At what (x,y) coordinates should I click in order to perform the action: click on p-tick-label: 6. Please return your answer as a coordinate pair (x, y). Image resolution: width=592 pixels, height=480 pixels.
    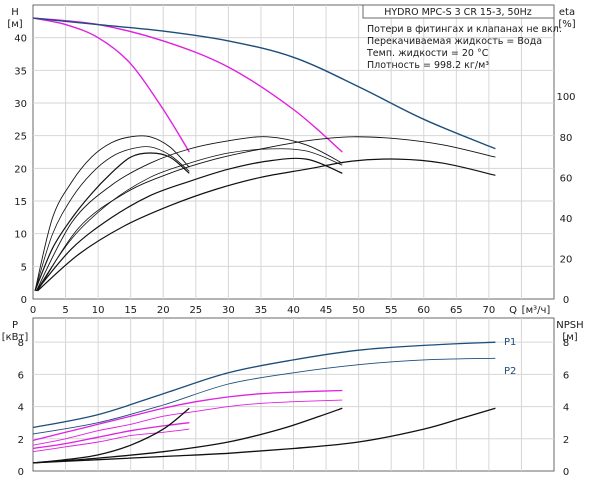
    Looking at the image, I should click on (21, 375).